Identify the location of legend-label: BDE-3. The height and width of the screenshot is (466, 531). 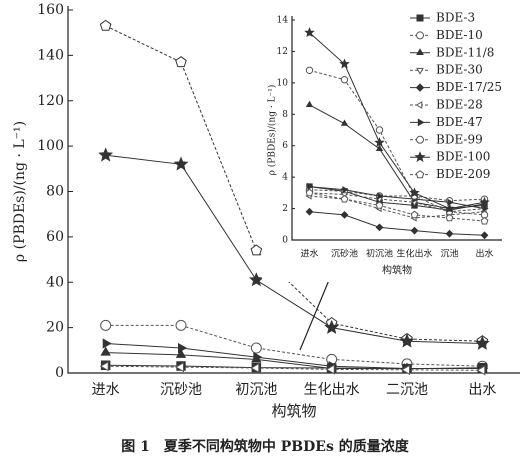
(455, 18).